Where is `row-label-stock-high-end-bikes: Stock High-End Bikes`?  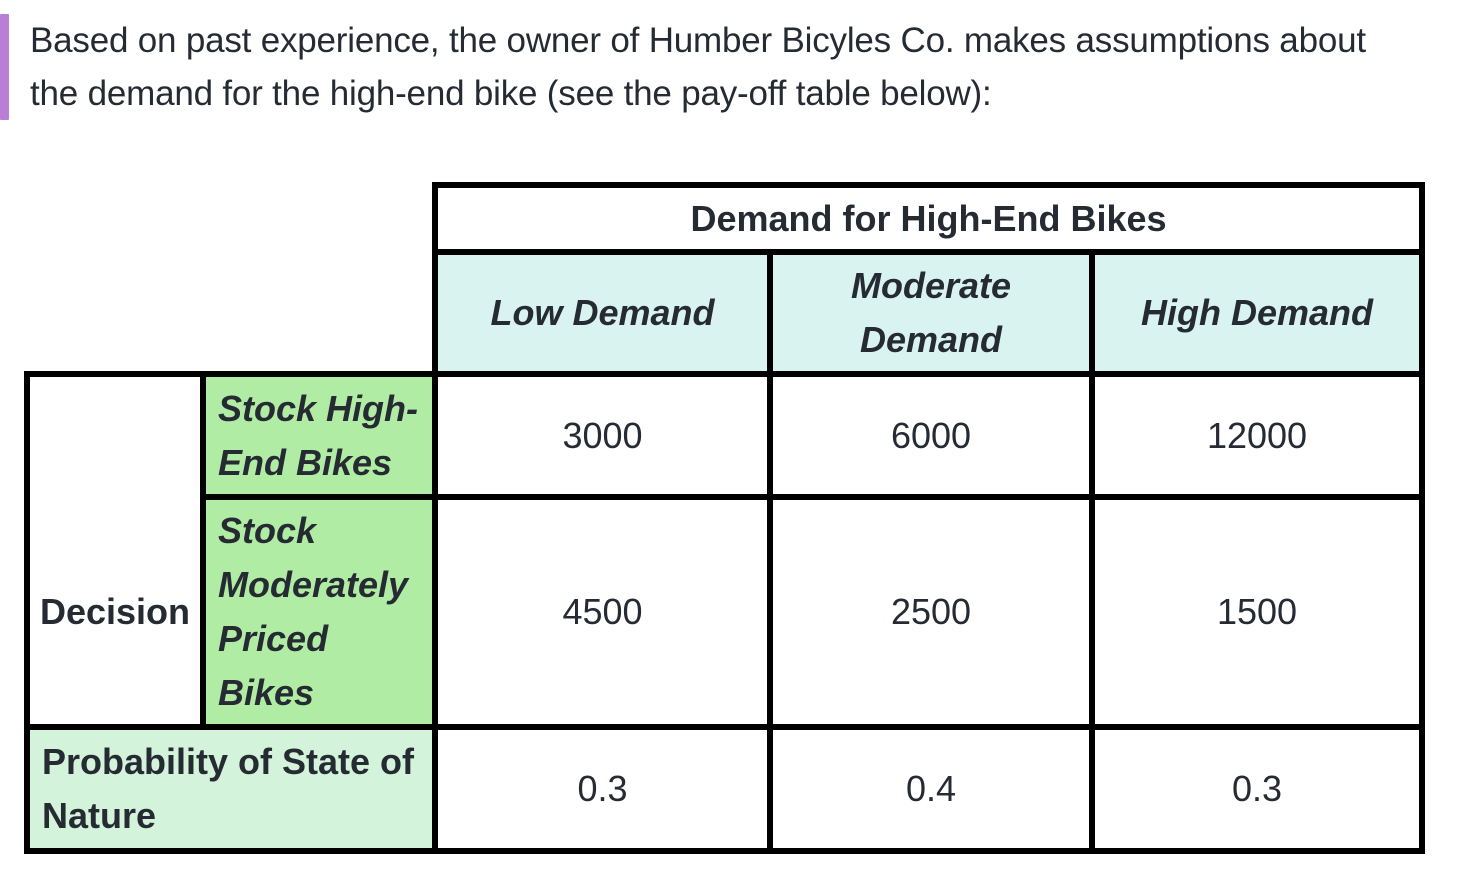
row-label-stock-high-end-bikes: Stock High-End Bikes is located at coordinates (319, 435).